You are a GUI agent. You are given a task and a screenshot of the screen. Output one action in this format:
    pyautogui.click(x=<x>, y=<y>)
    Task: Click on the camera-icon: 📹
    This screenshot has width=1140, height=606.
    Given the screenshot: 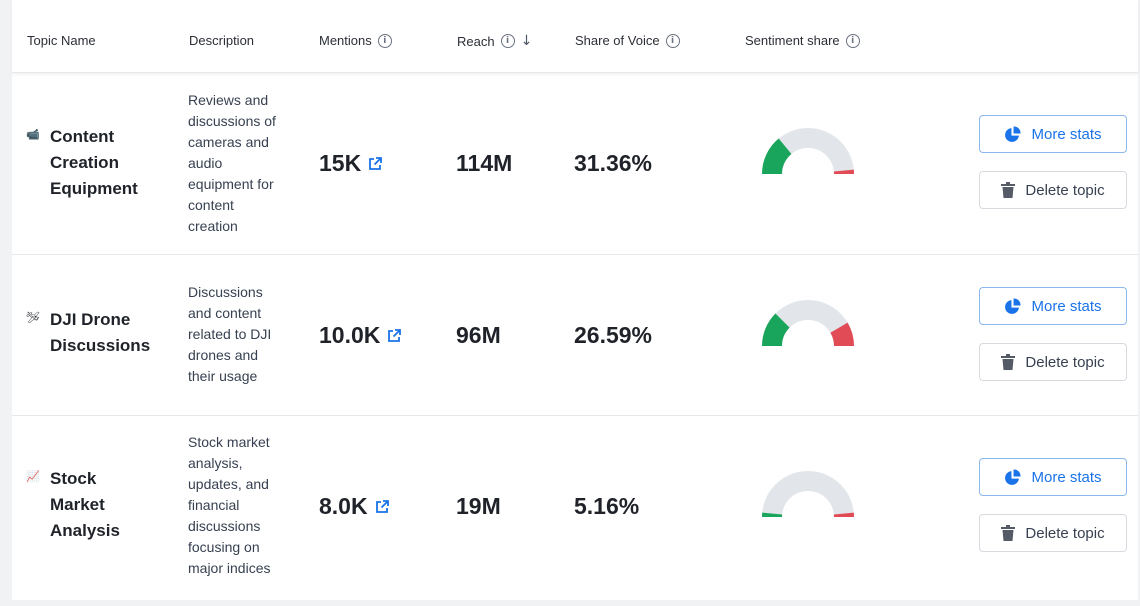 What is the action you would take?
    pyautogui.click(x=34, y=134)
    